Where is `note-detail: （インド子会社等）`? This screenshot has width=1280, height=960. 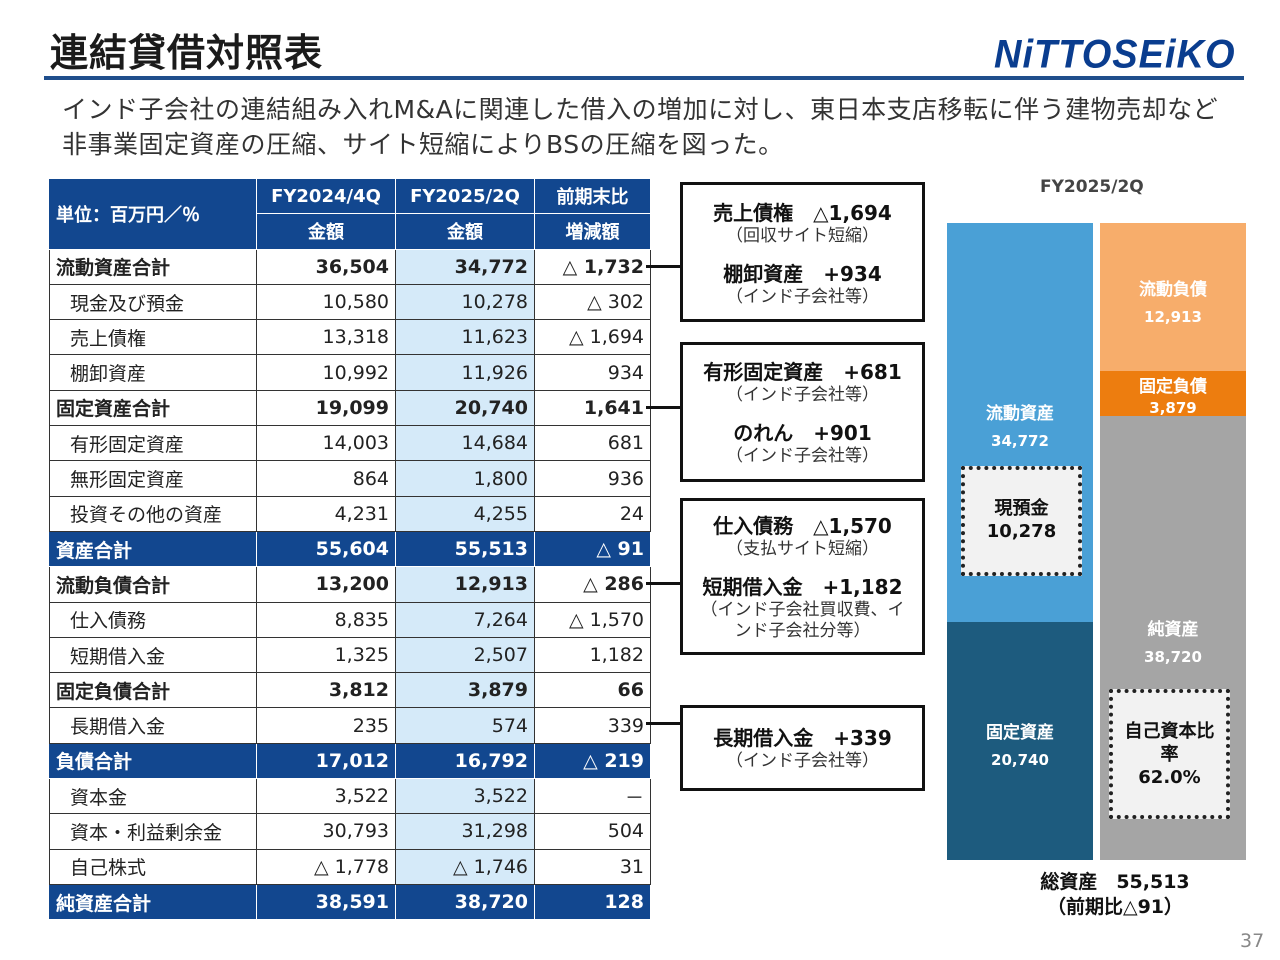 note-detail: （インド子会社等） is located at coordinates (802, 761).